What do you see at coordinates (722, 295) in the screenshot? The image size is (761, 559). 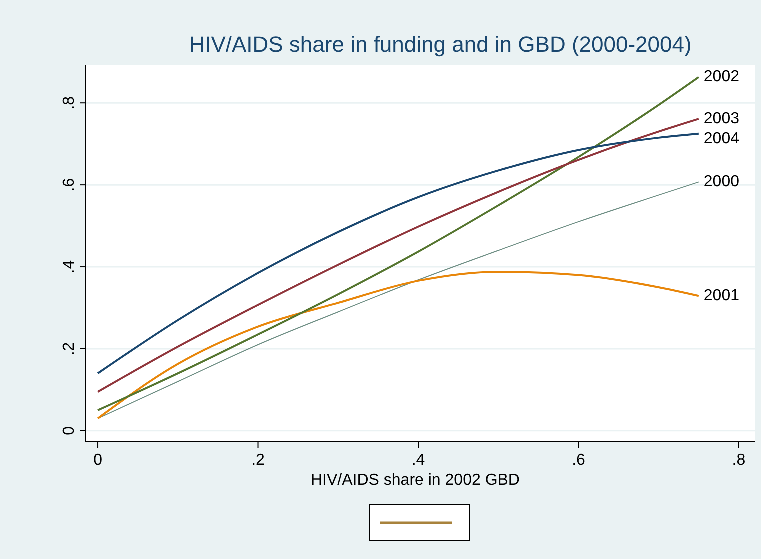 I see `series-label: 2001` at bounding box center [722, 295].